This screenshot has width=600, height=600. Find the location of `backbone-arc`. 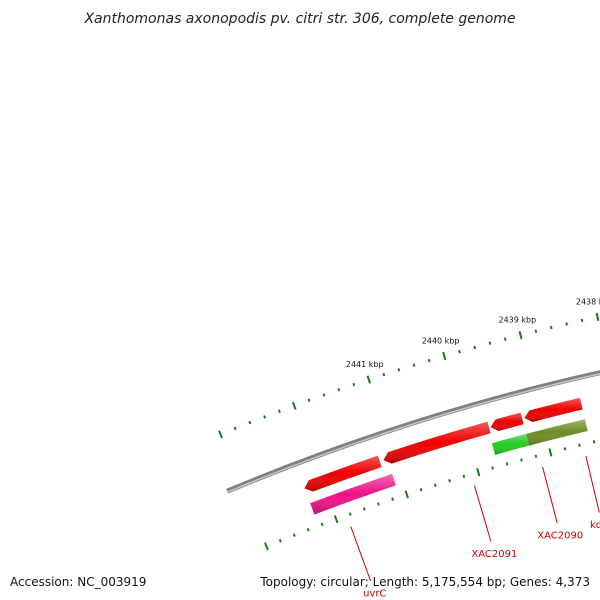

backbone-arc is located at coordinates (413, 432).